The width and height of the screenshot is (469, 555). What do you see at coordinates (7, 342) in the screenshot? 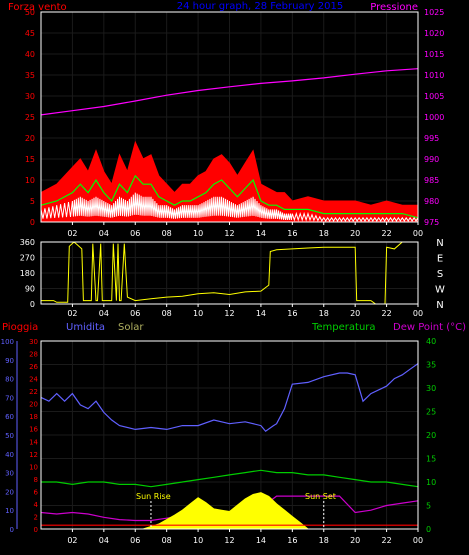
I see `humidity-y-tick-label: 100` at bounding box center [7, 342].